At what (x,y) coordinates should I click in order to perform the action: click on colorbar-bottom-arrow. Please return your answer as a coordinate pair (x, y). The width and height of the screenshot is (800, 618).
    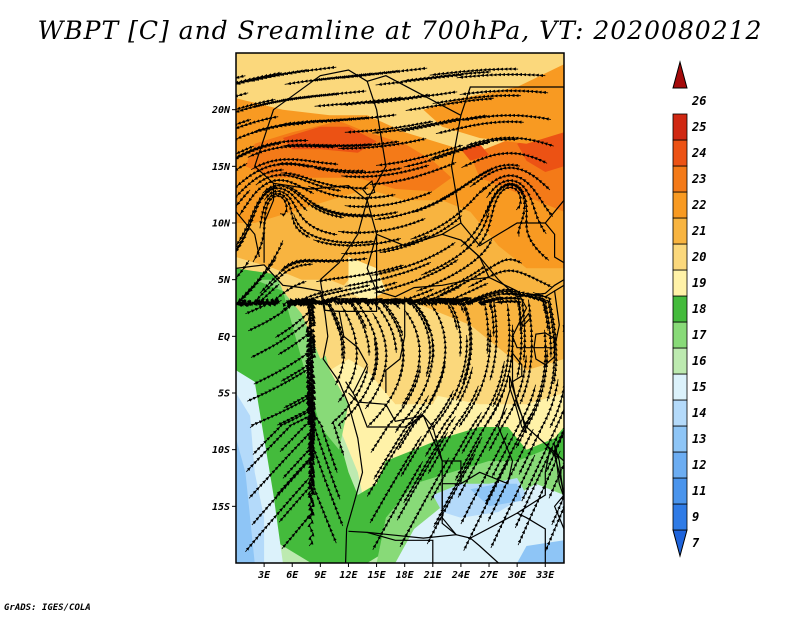
    Looking at the image, I should click on (680, 543).